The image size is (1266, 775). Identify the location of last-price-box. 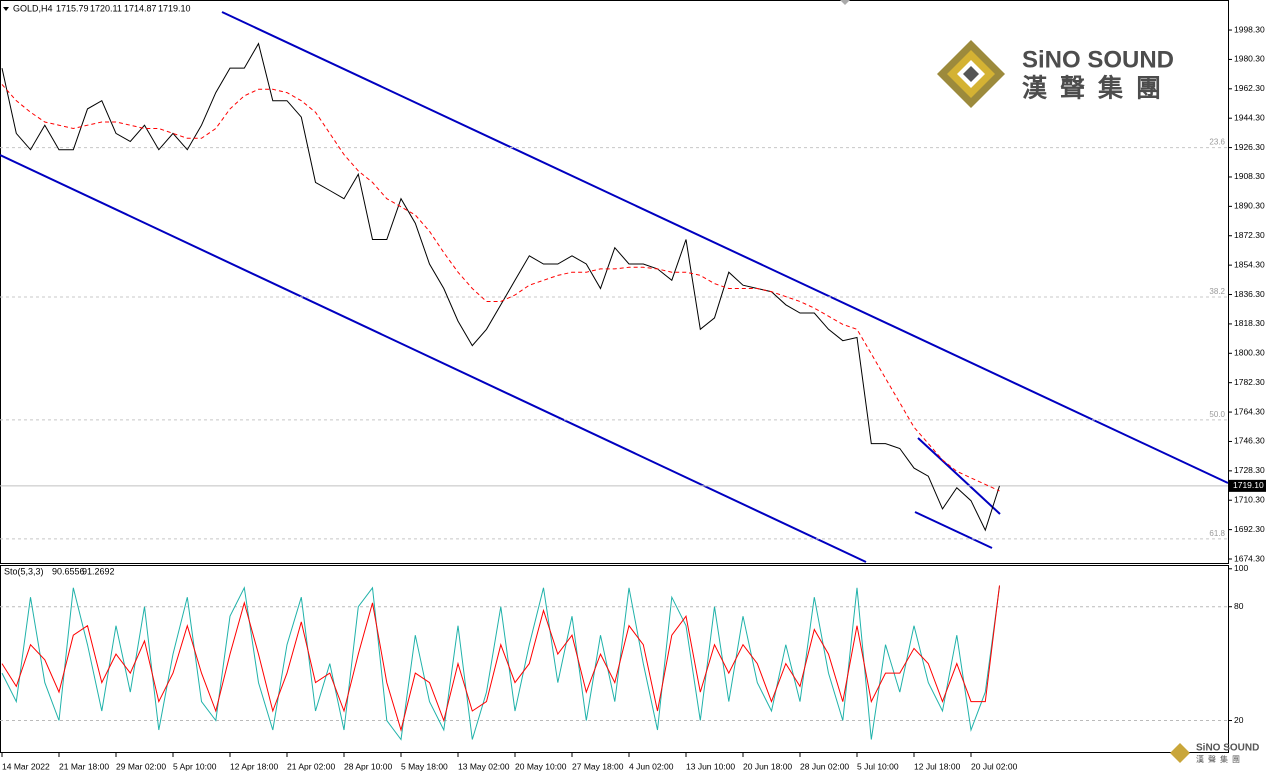
(1247, 485).